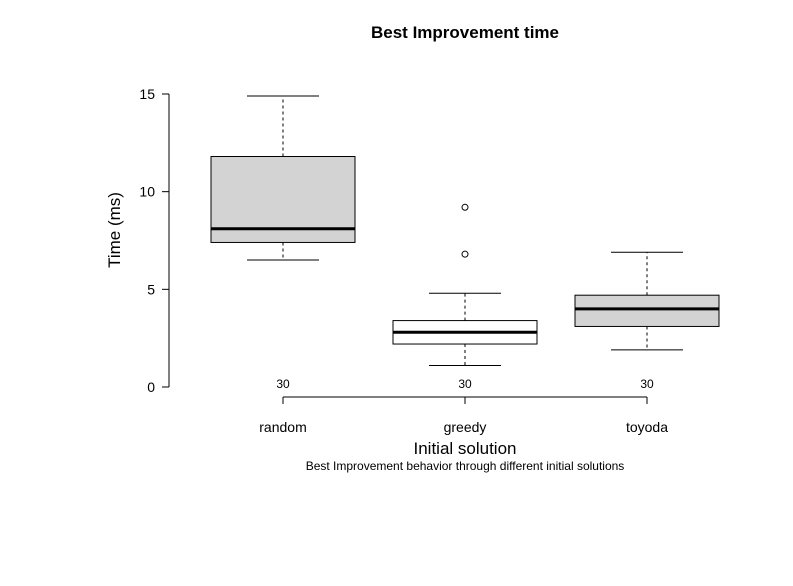 This screenshot has height=586, width=793. I want to click on x-tick-label: greedy, so click(465, 427).